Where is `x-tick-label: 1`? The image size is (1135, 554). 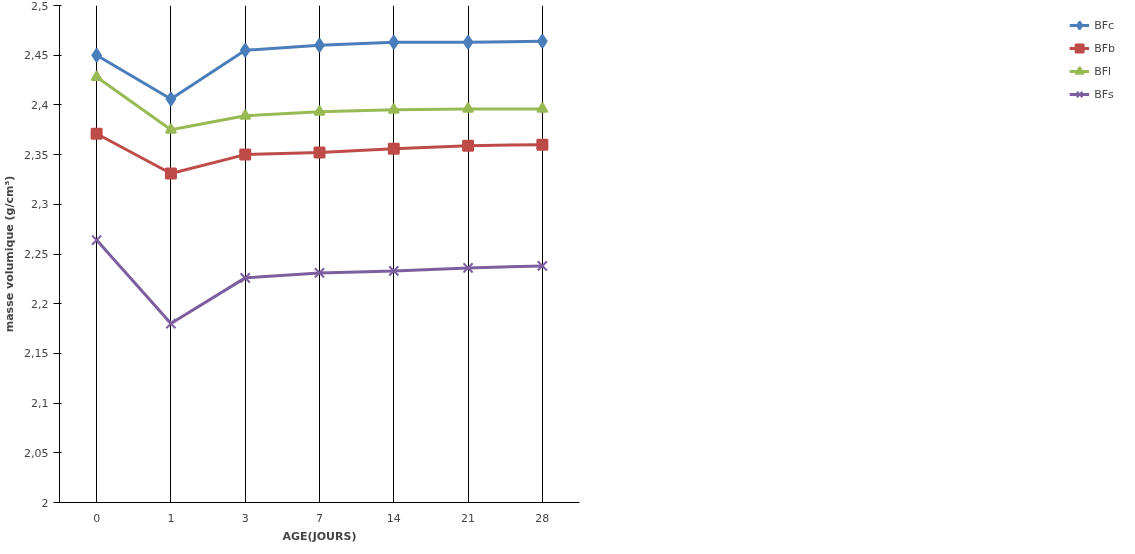 x-tick-label: 1 is located at coordinates (171, 518).